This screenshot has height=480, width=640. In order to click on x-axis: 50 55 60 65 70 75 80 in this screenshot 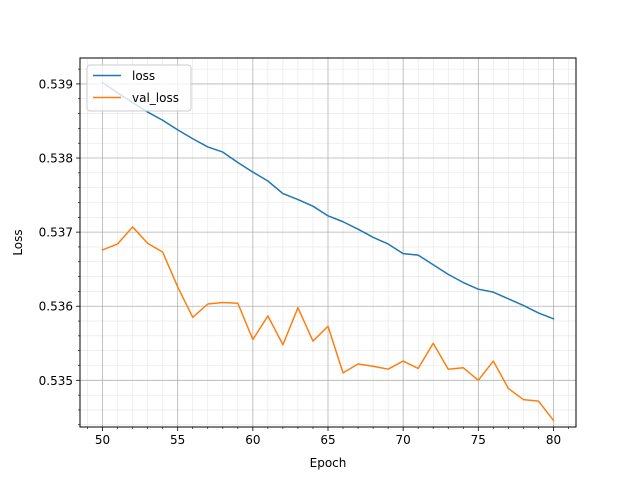, I will do `click(328, 437)`.